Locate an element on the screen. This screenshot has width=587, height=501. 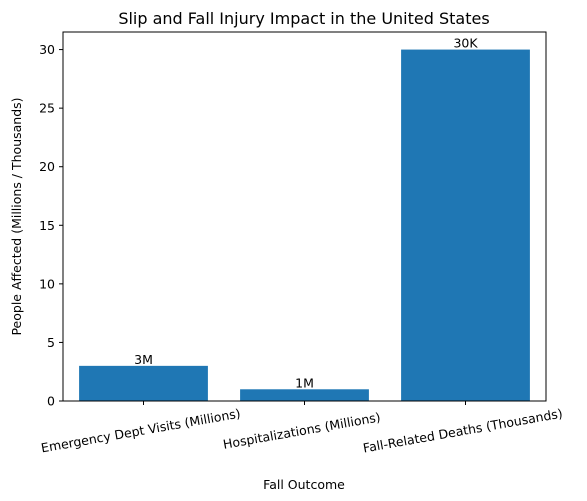
y-tick-label: 10 is located at coordinates (47, 283).